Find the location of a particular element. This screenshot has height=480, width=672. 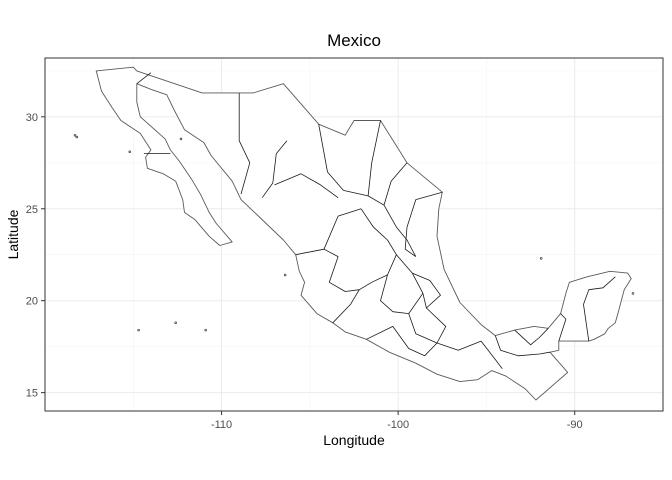

y-tick-label: 25 is located at coordinates (32, 210).